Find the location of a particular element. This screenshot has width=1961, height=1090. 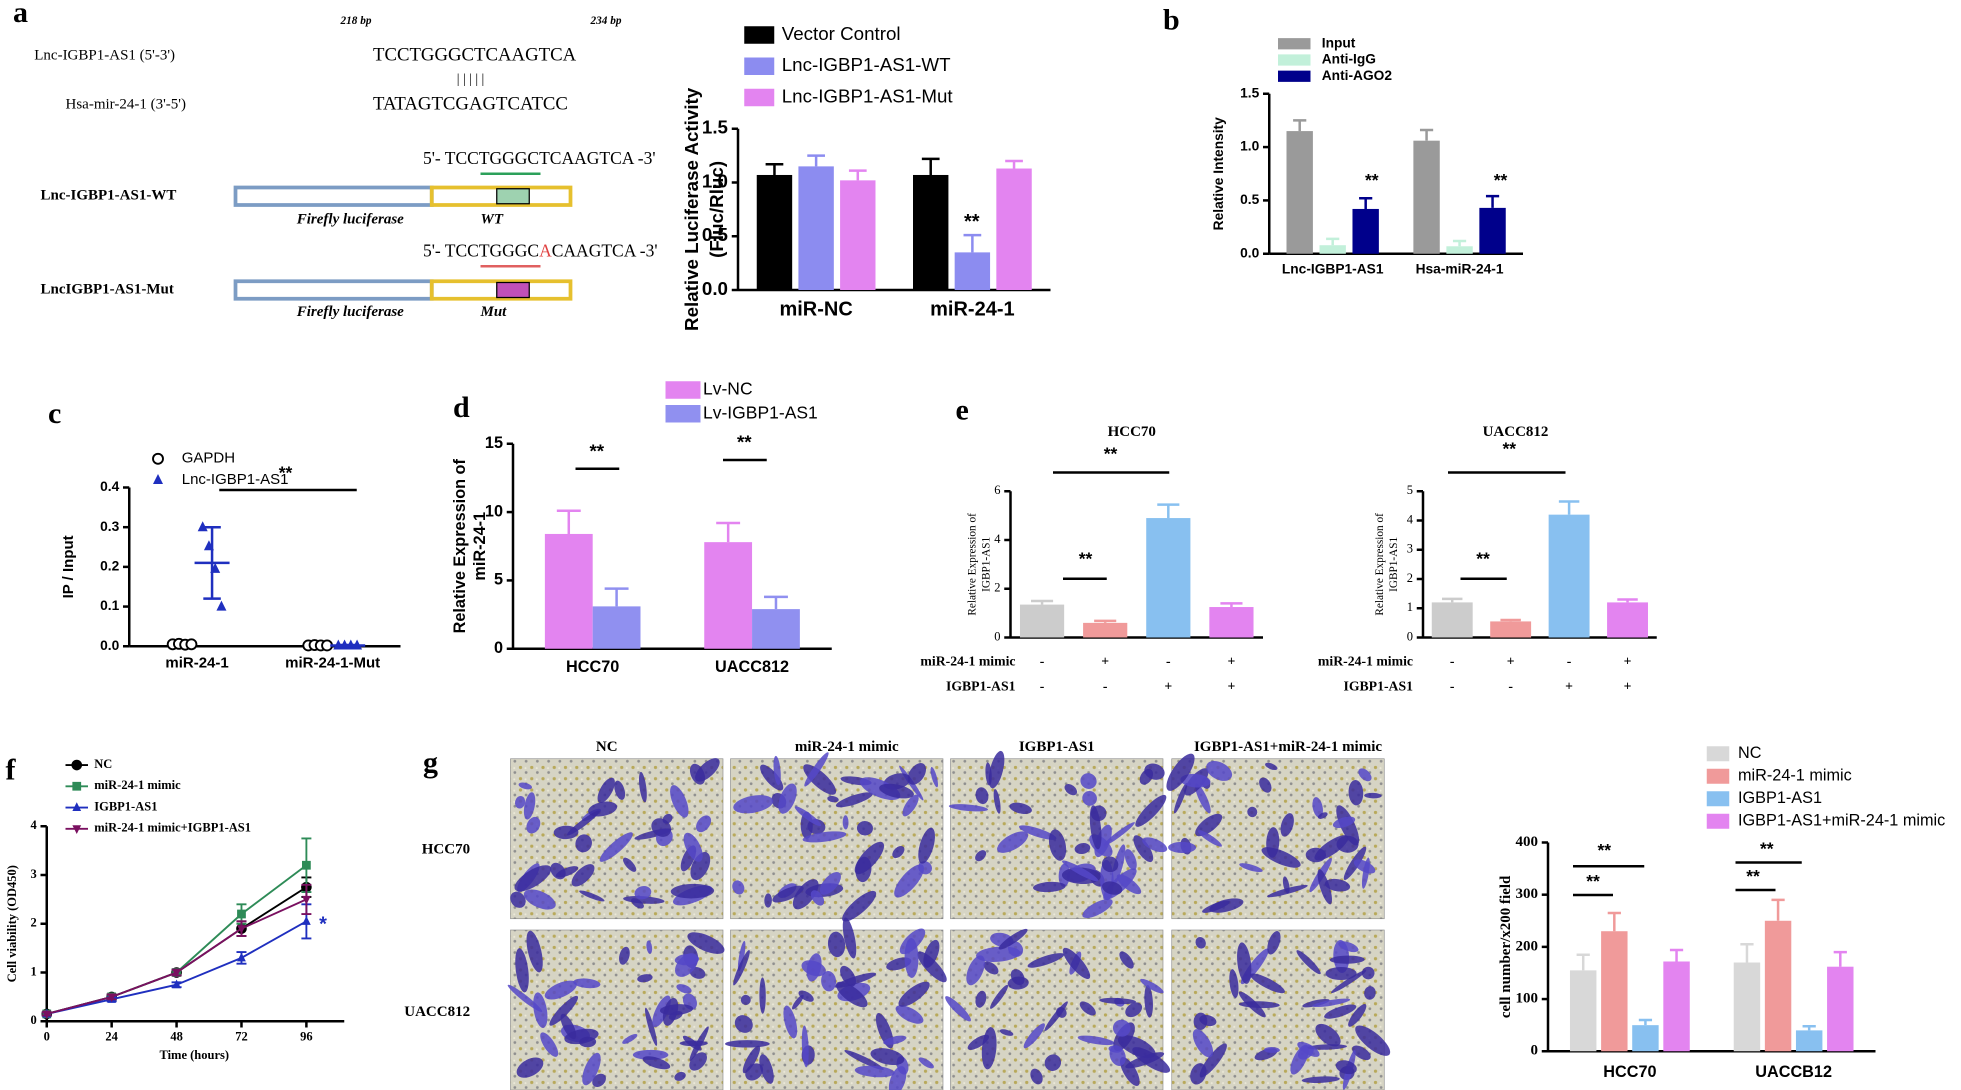

y-tick-label: 1.5 is located at coordinates (1249, 92).